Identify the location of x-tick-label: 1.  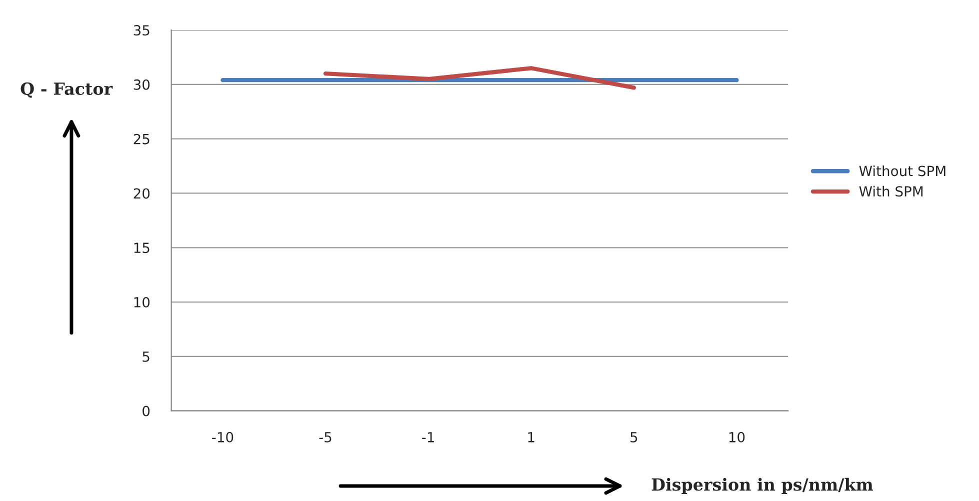
(531, 437).